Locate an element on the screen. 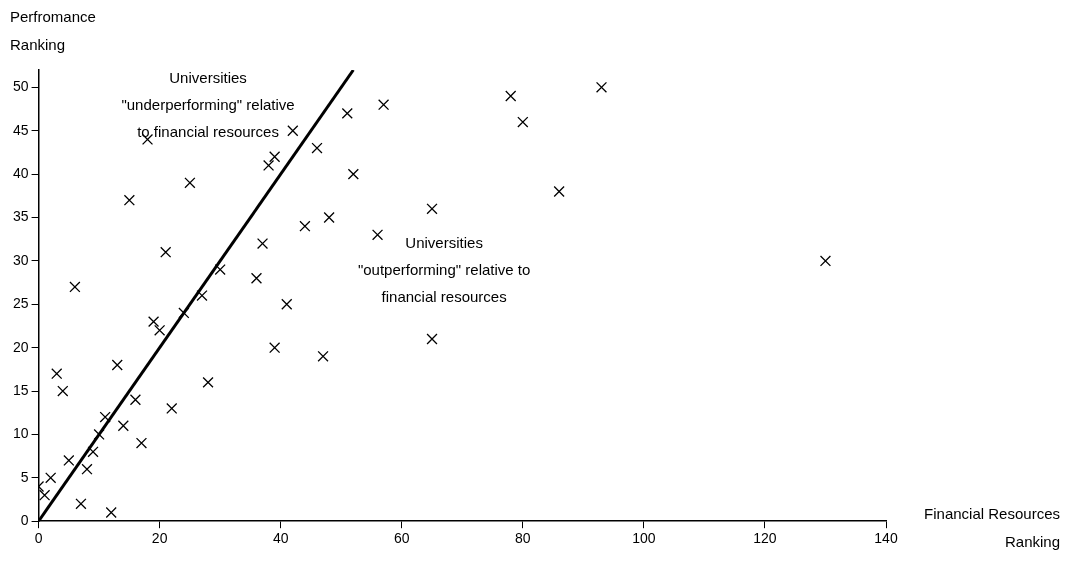  x-axis-title: Financial Resources Ranking is located at coordinates (992, 528).